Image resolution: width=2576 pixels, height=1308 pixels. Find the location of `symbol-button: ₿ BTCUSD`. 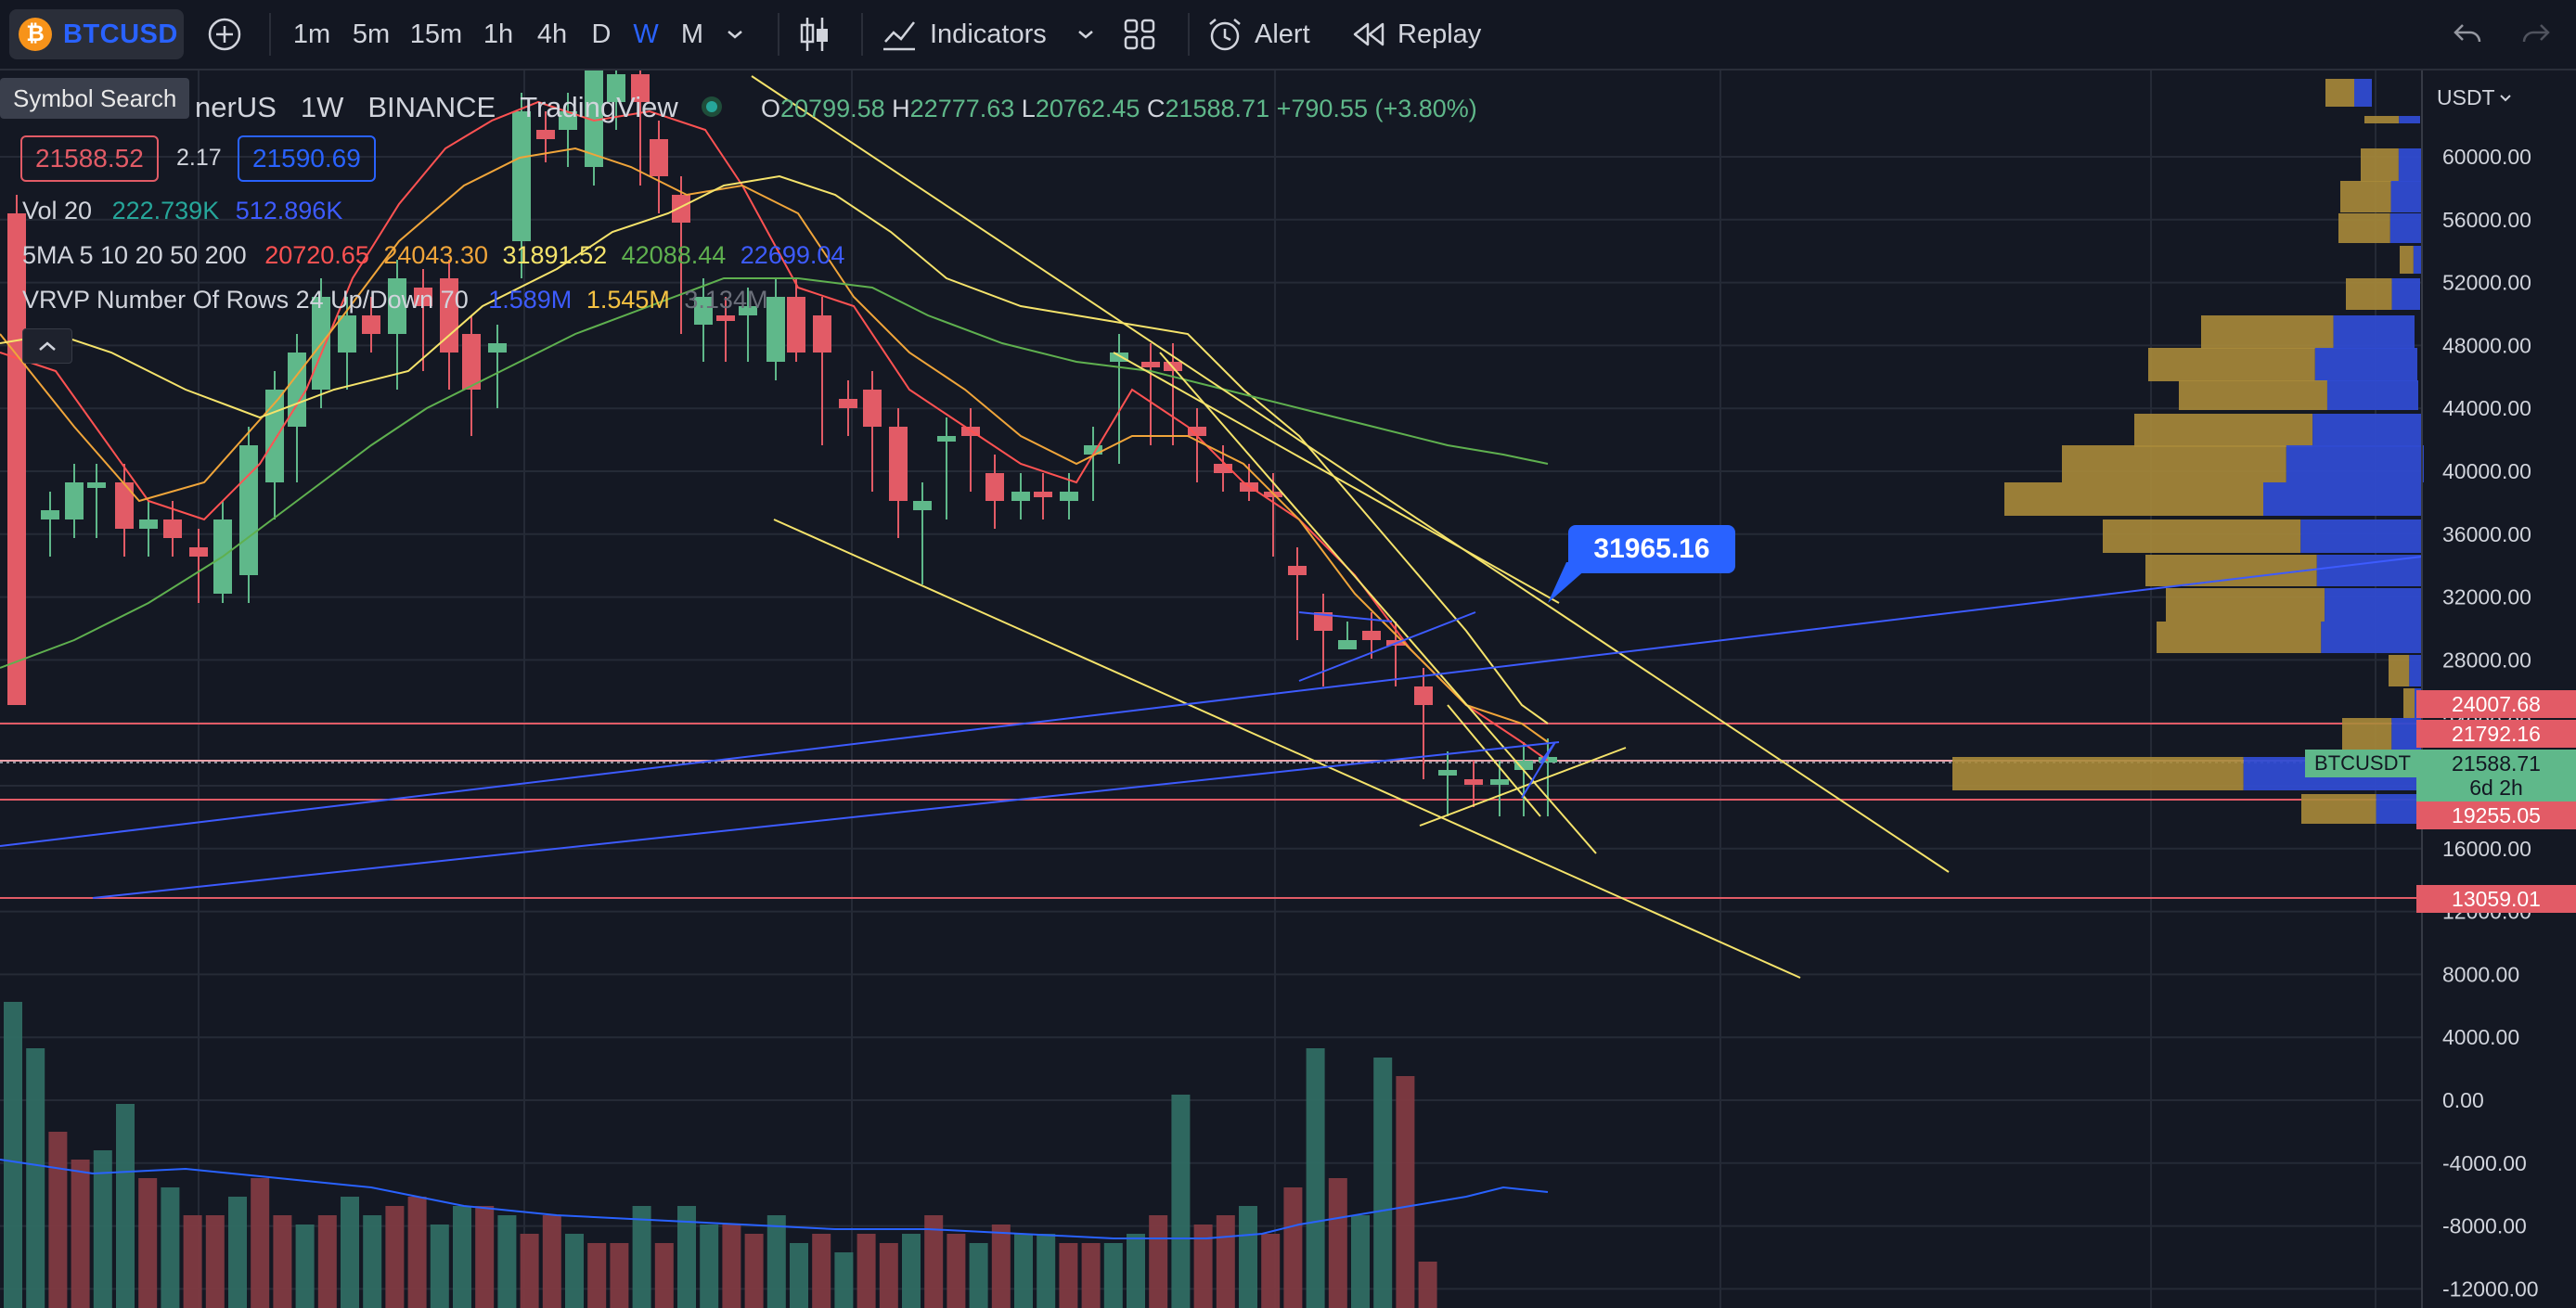

symbol-button: ₿ BTCUSD is located at coordinates (96, 34).